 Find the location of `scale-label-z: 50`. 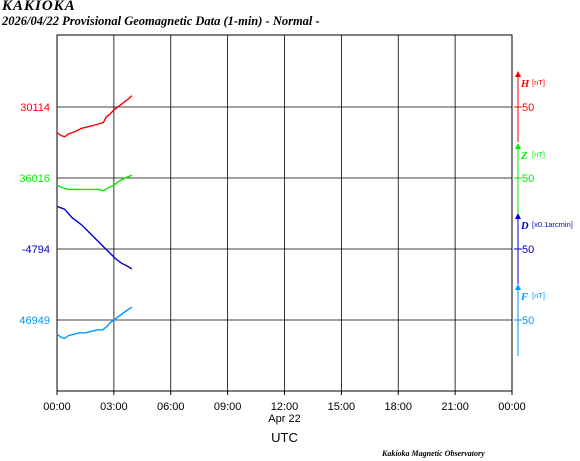

scale-label-z: 50 is located at coordinates (528, 179).